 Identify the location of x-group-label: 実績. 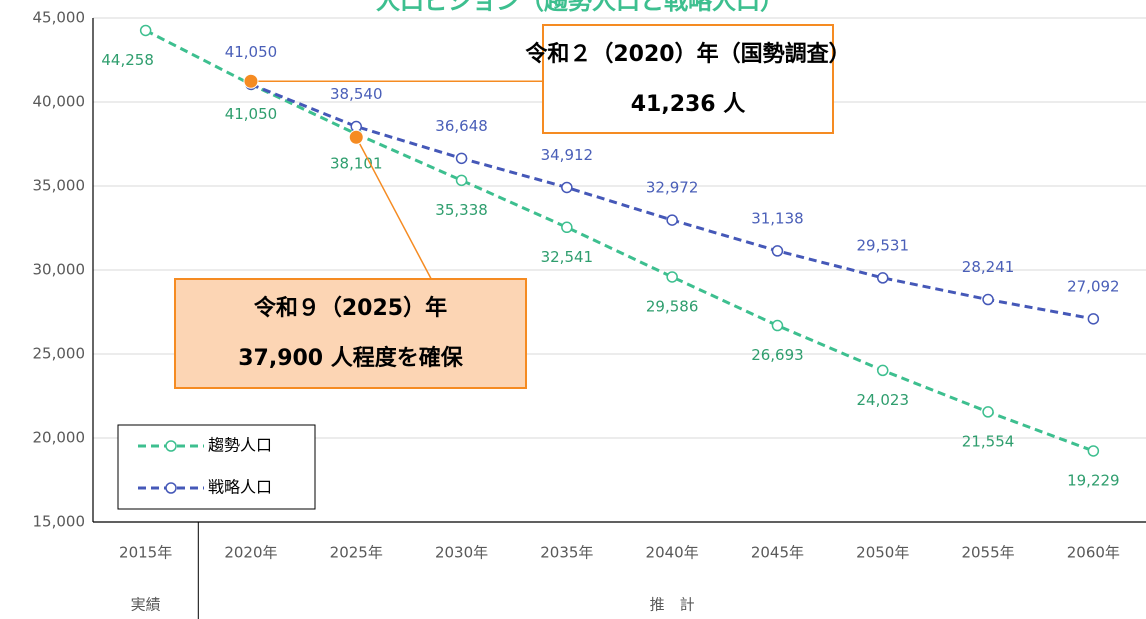
(146, 605).